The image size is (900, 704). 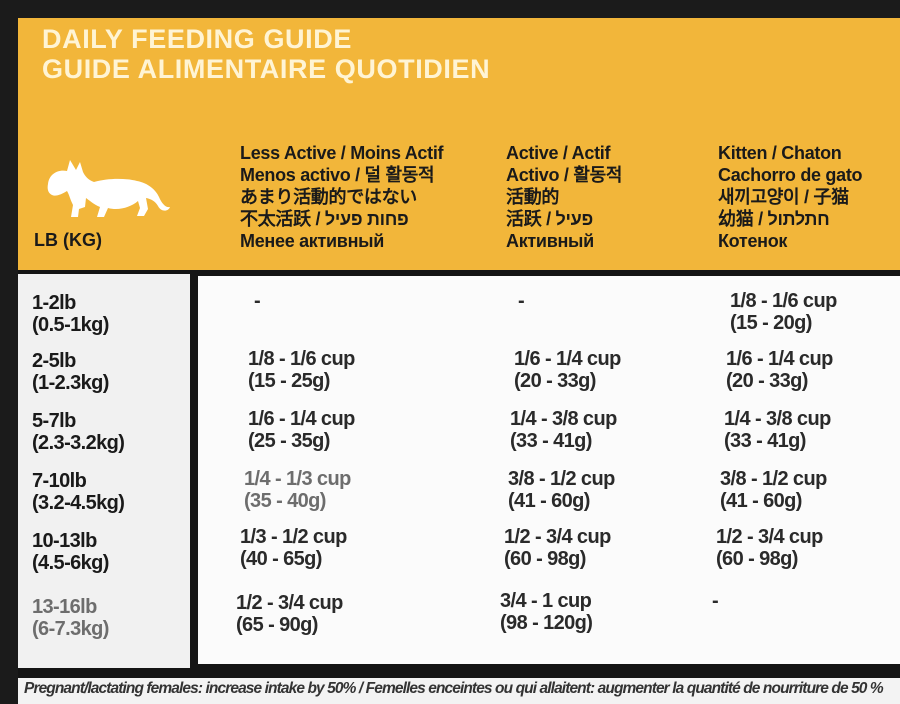 What do you see at coordinates (285, 501) in the screenshot?
I see `gram-amount: (35 - 40g)` at bounding box center [285, 501].